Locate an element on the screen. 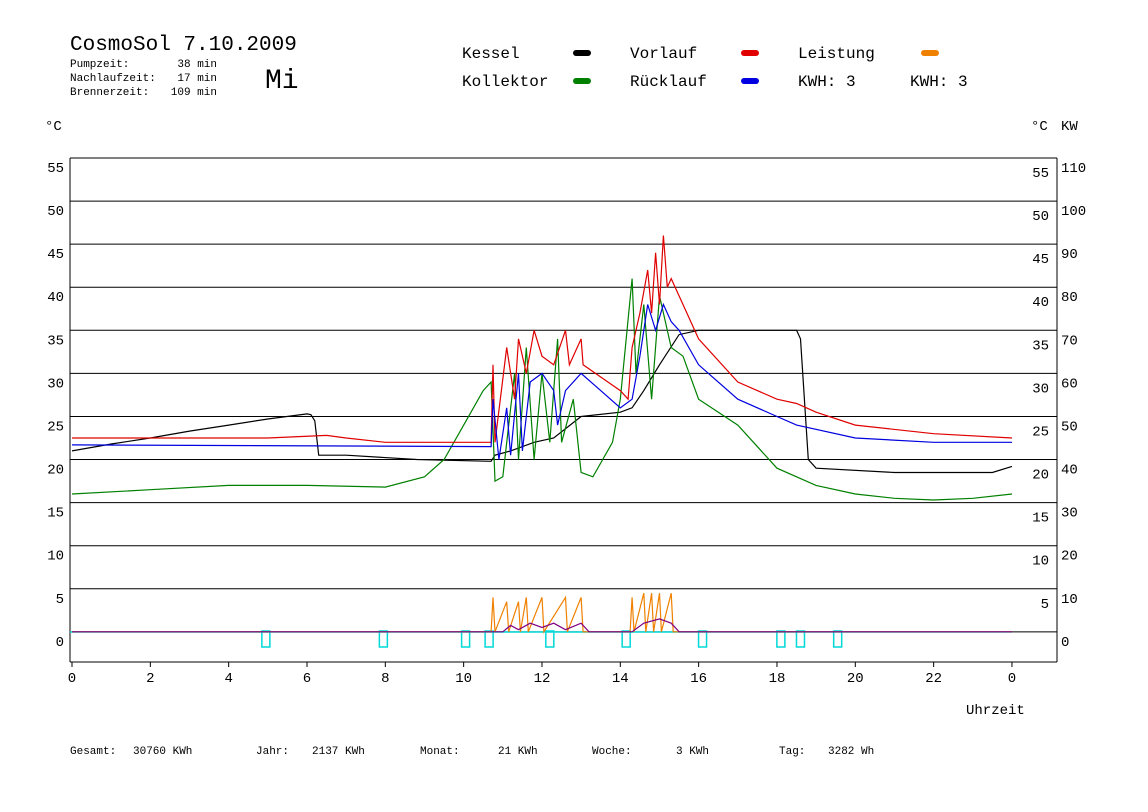 This screenshot has width=1148, height=812. y2-unit: KW is located at coordinates (1069, 127).